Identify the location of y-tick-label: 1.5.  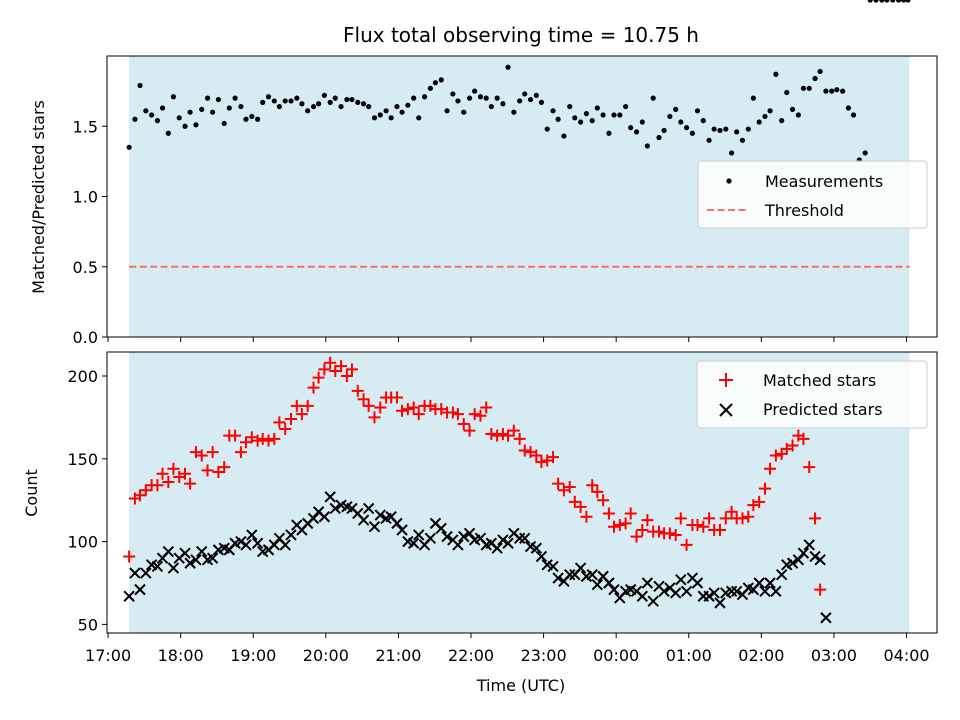
(85, 126).